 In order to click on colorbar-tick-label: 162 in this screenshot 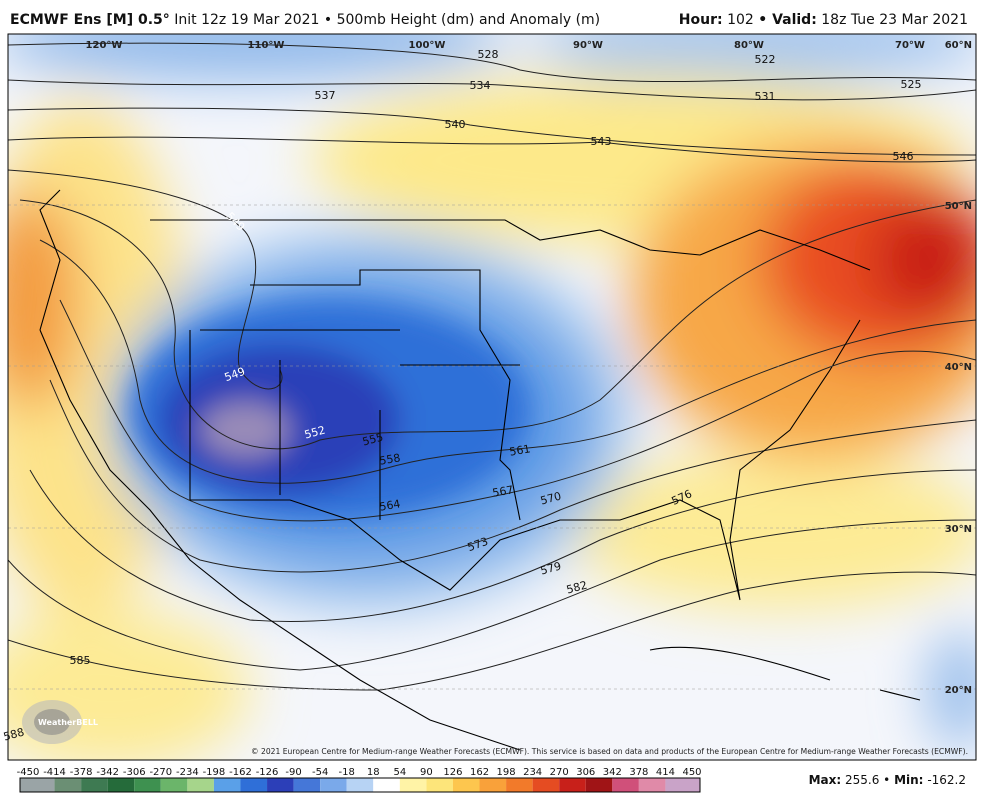, I will do `click(479, 772)`.